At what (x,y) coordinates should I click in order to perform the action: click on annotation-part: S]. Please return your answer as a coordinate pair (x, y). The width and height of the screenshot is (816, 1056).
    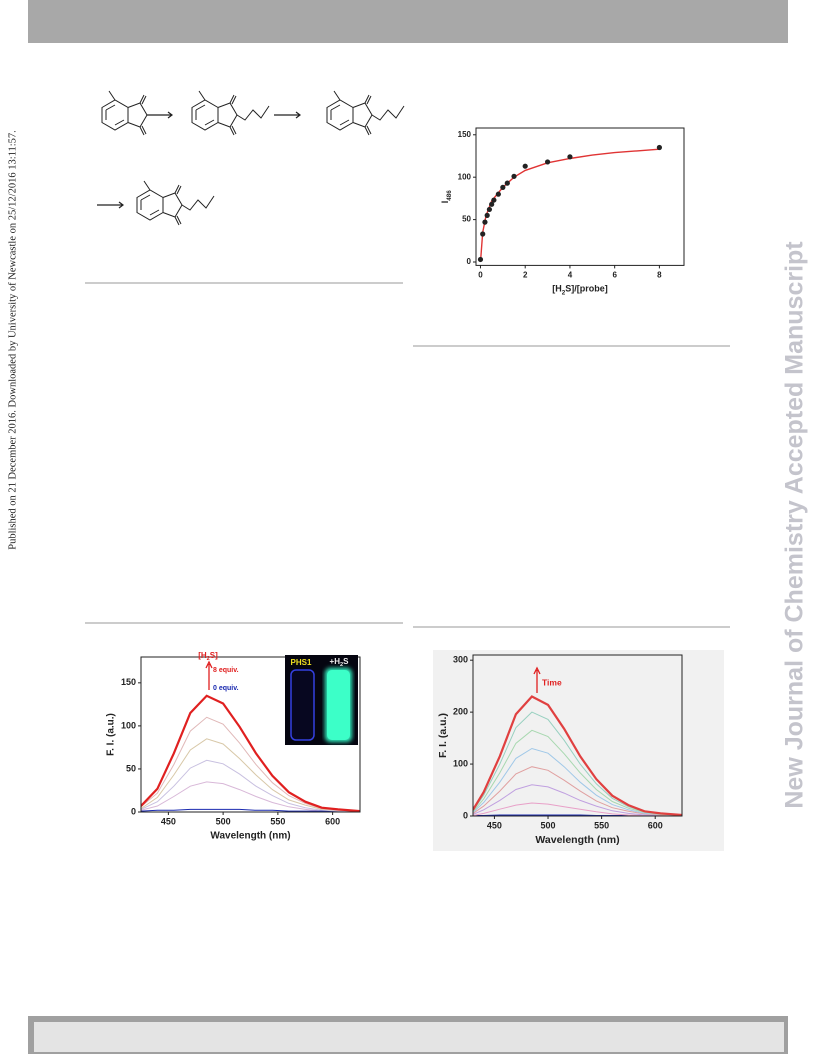
    Looking at the image, I should click on (214, 655).